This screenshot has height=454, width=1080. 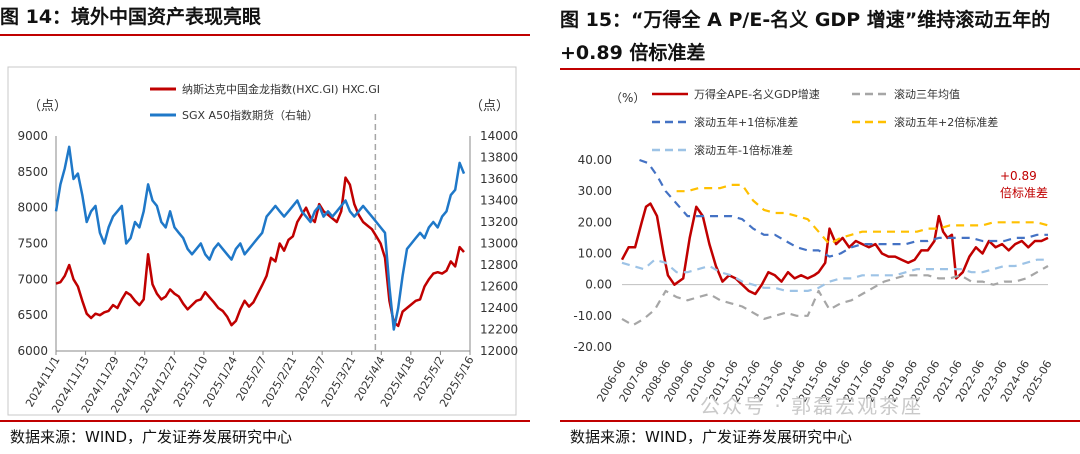 I want to click on right-source: 数据来源：WIND，广发证券发展研究中心, so click(x=711, y=437).